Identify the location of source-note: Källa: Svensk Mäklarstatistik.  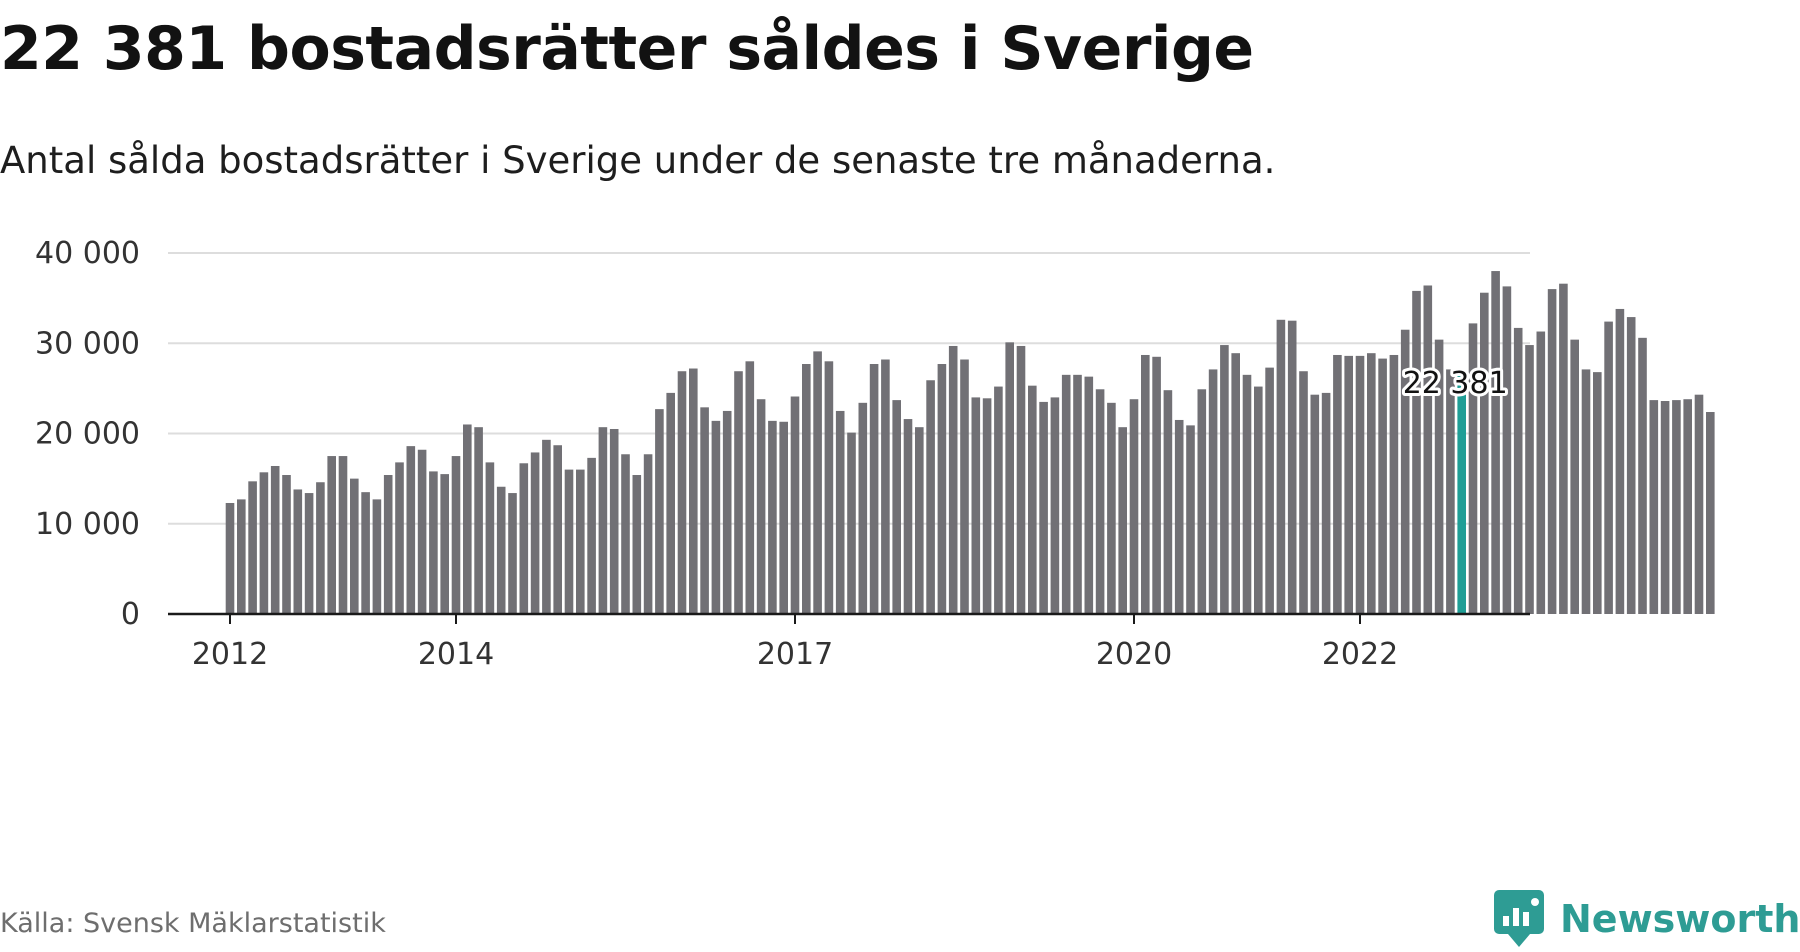
(193, 923).